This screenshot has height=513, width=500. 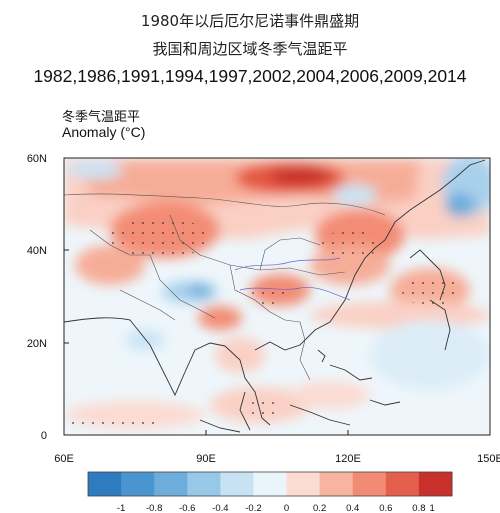 What do you see at coordinates (431, 508) in the screenshot?
I see `colorbar-label: 1` at bounding box center [431, 508].